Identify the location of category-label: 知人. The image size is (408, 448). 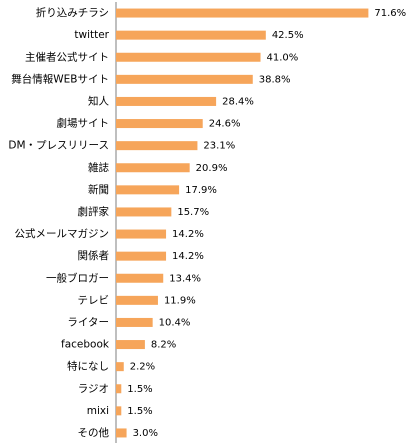
(98, 100).